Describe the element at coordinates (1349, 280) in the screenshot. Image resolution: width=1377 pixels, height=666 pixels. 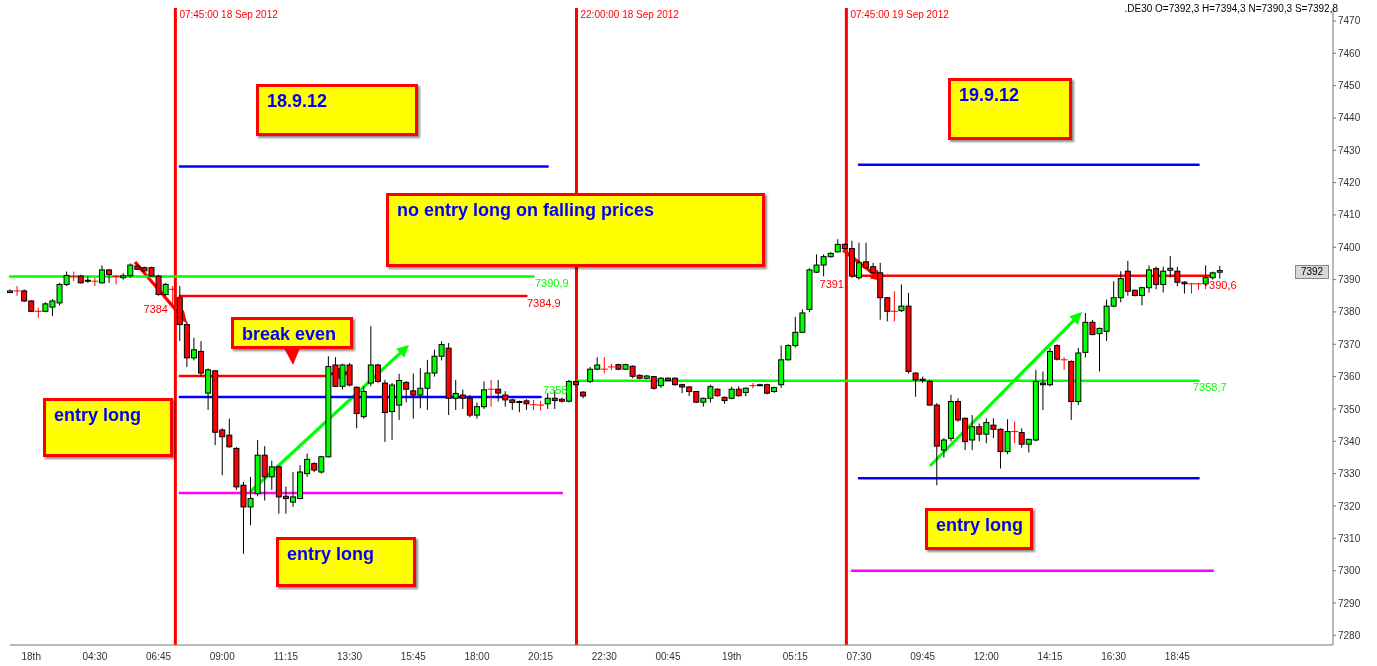
I see `y-tick-label: 7390` at that location.